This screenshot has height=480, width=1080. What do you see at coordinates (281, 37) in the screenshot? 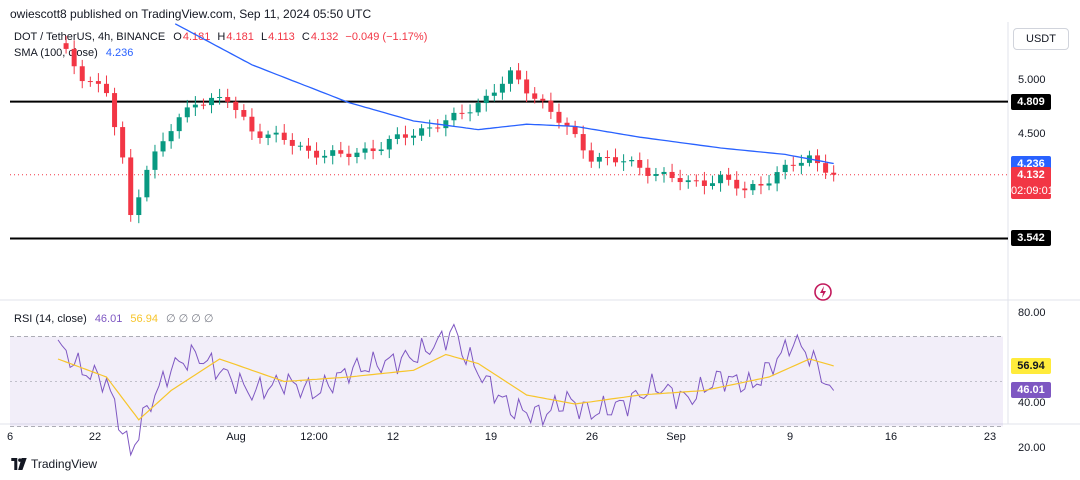
I see `low-value: 4.113` at bounding box center [281, 37].